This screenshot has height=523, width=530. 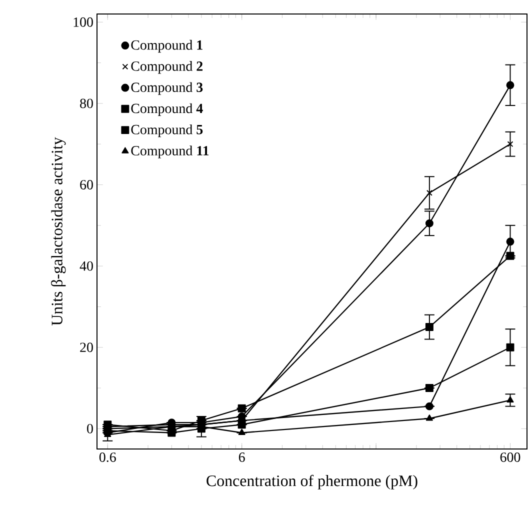 I want to click on y-tick-label: 0, so click(x=90, y=429).